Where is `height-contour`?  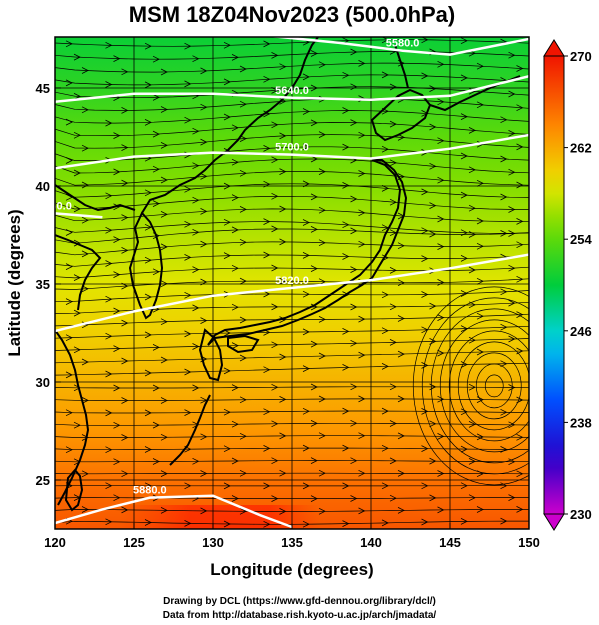 height-contour is located at coordinates (292, 88).